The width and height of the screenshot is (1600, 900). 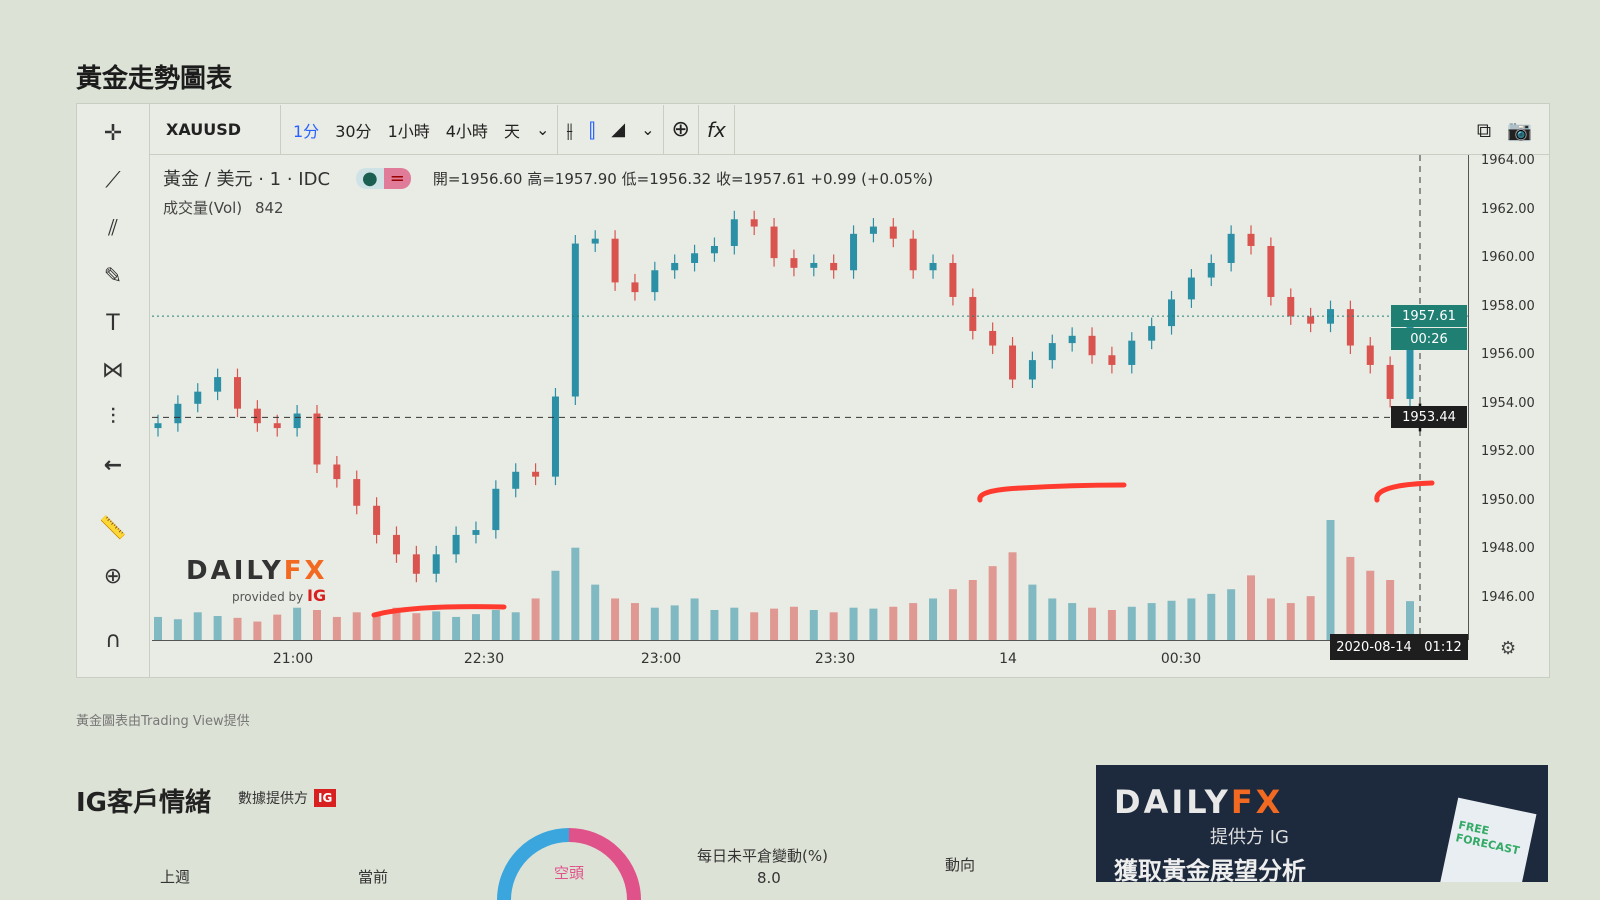 What do you see at coordinates (113, 465) in the screenshot?
I see `back-arrow-icon: ←` at bounding box center [113, 465].